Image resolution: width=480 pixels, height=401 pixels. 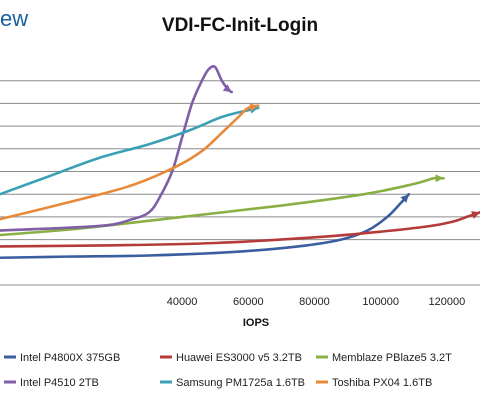 What do you see at coordinates (14, 18) in the screenshot?
I see `logo-text: ew` at bounding box center [14, 18].